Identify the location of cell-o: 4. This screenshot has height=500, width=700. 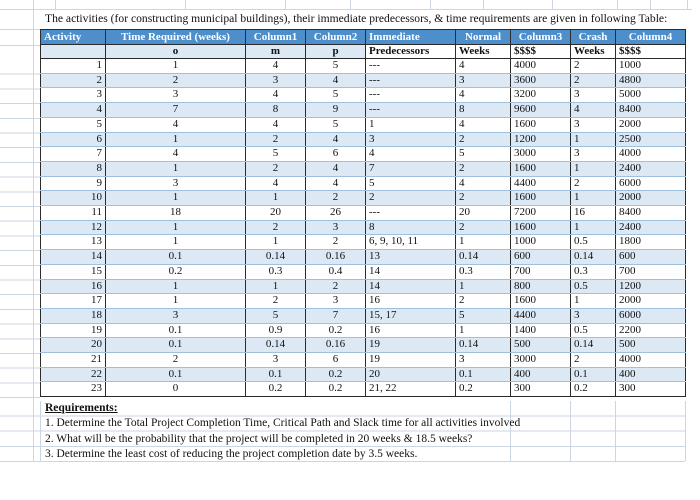
(175, 125).